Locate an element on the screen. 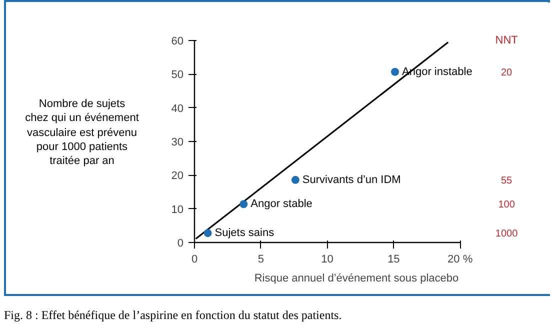  text: NNT is located at coordinates (506, 40).